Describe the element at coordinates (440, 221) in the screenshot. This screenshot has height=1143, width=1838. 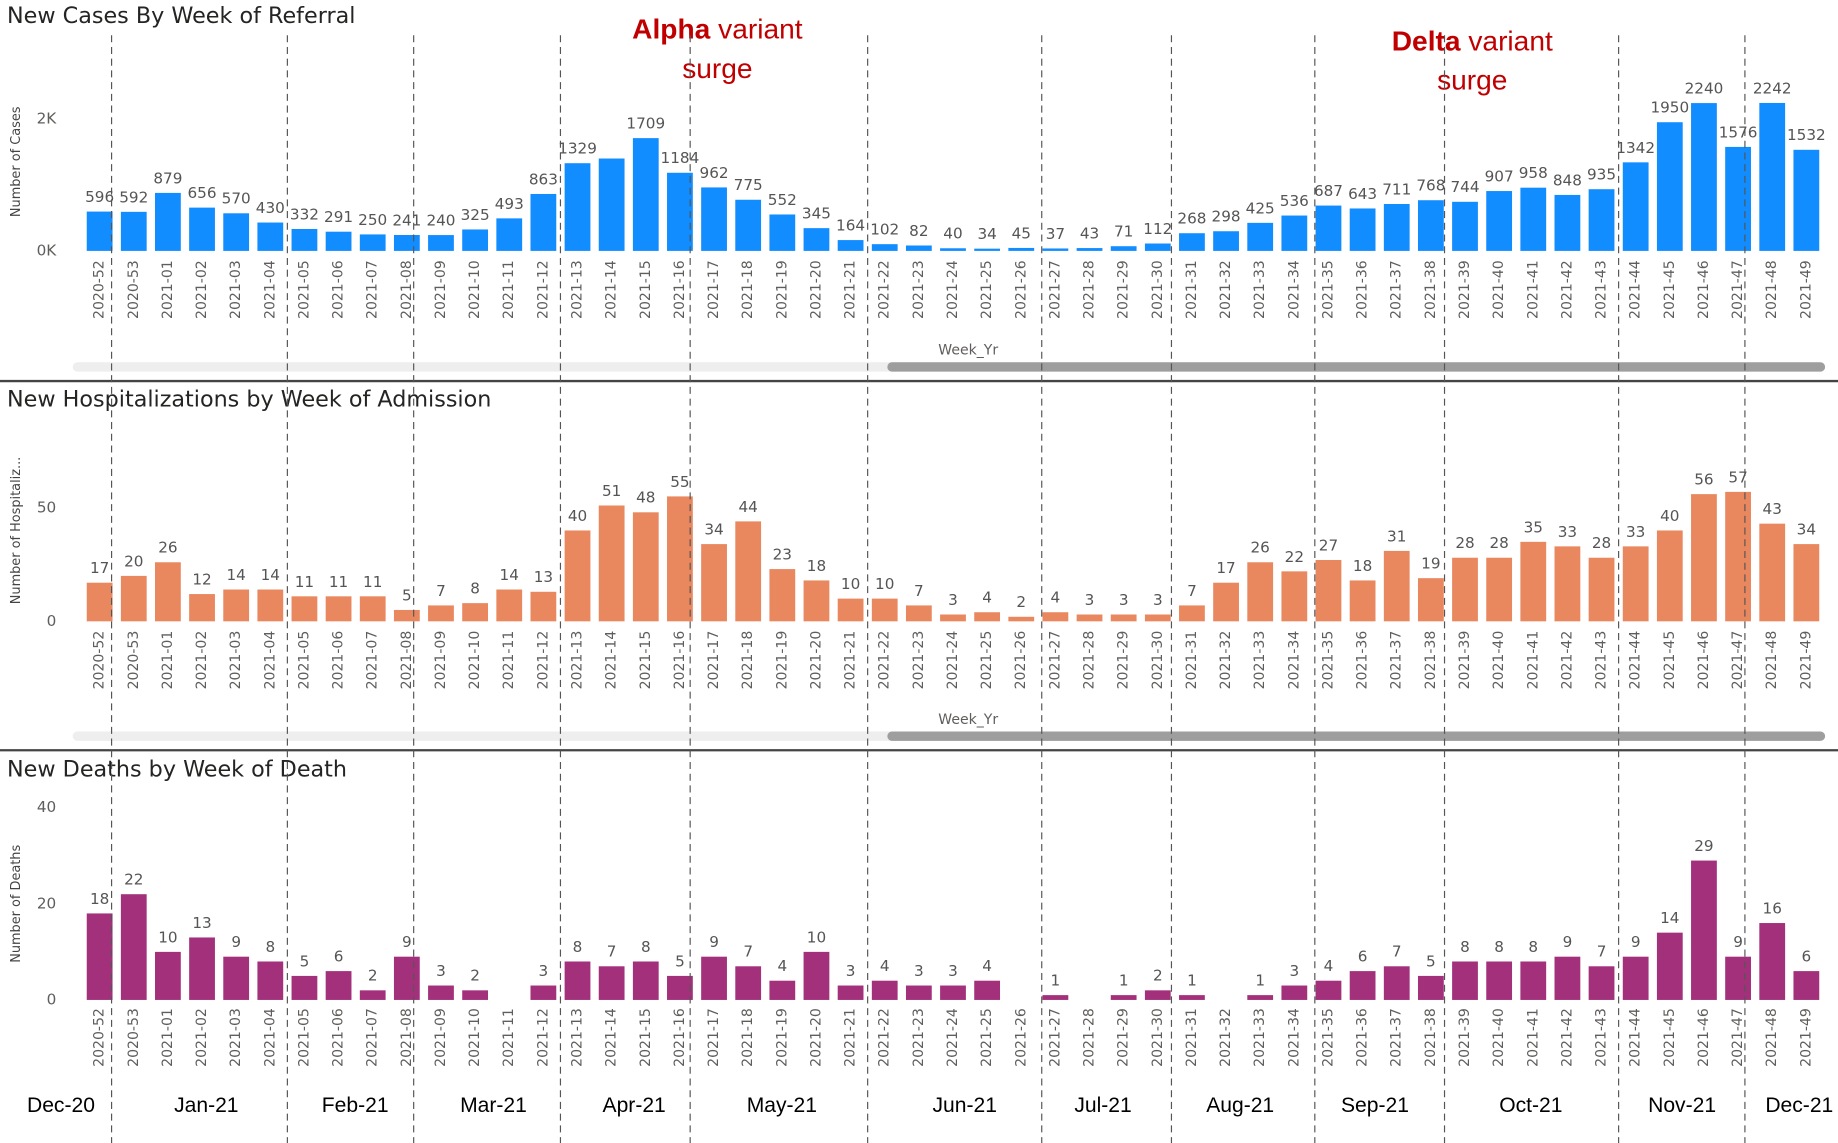
I see `data-label: 240` at that location.